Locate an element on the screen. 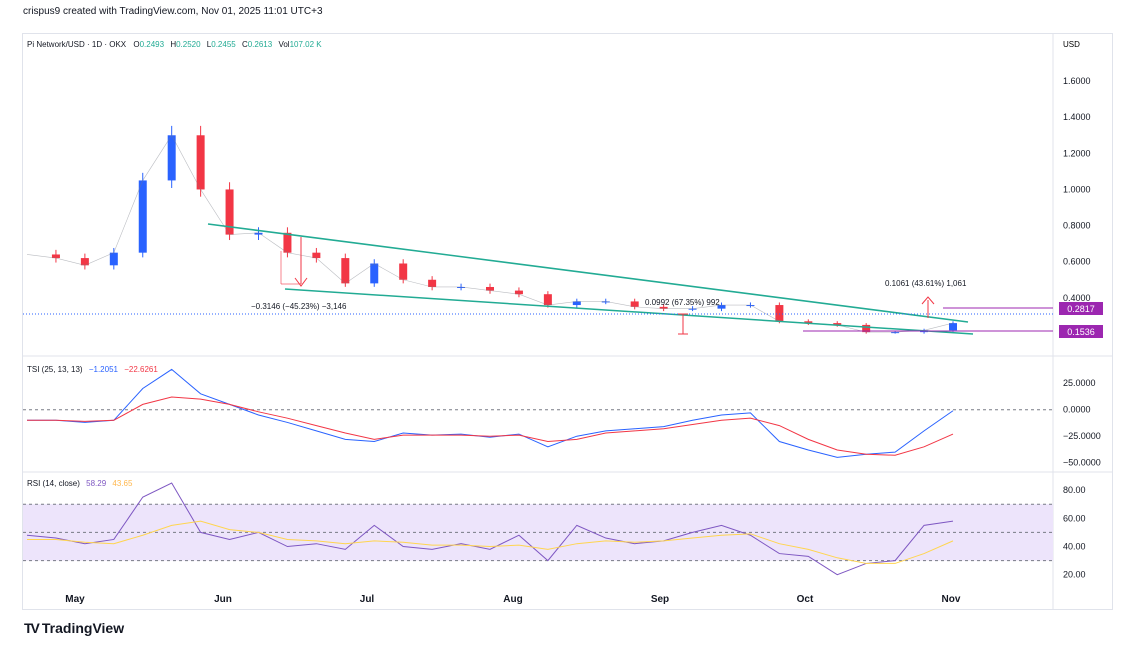 The image size is (1125, 648). lower-price-badge is located at coordinates (1081, 331).